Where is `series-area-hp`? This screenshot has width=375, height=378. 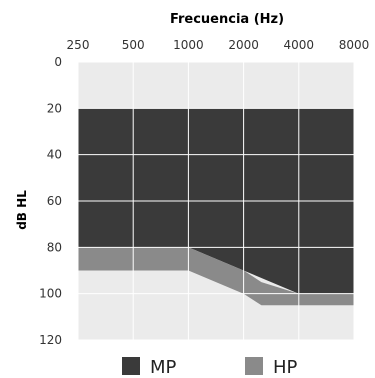 series-area-hp is located at coordinates (216, 276).